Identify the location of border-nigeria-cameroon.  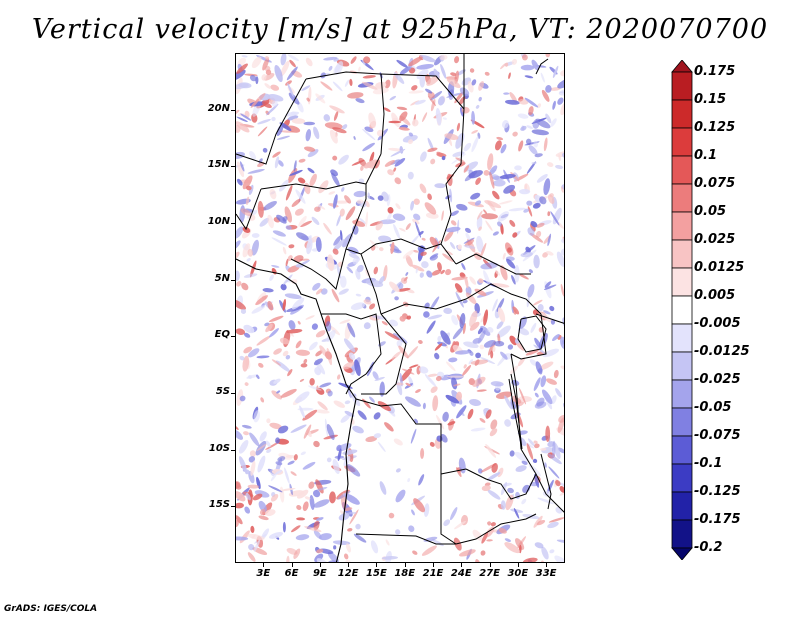
(328, 237).